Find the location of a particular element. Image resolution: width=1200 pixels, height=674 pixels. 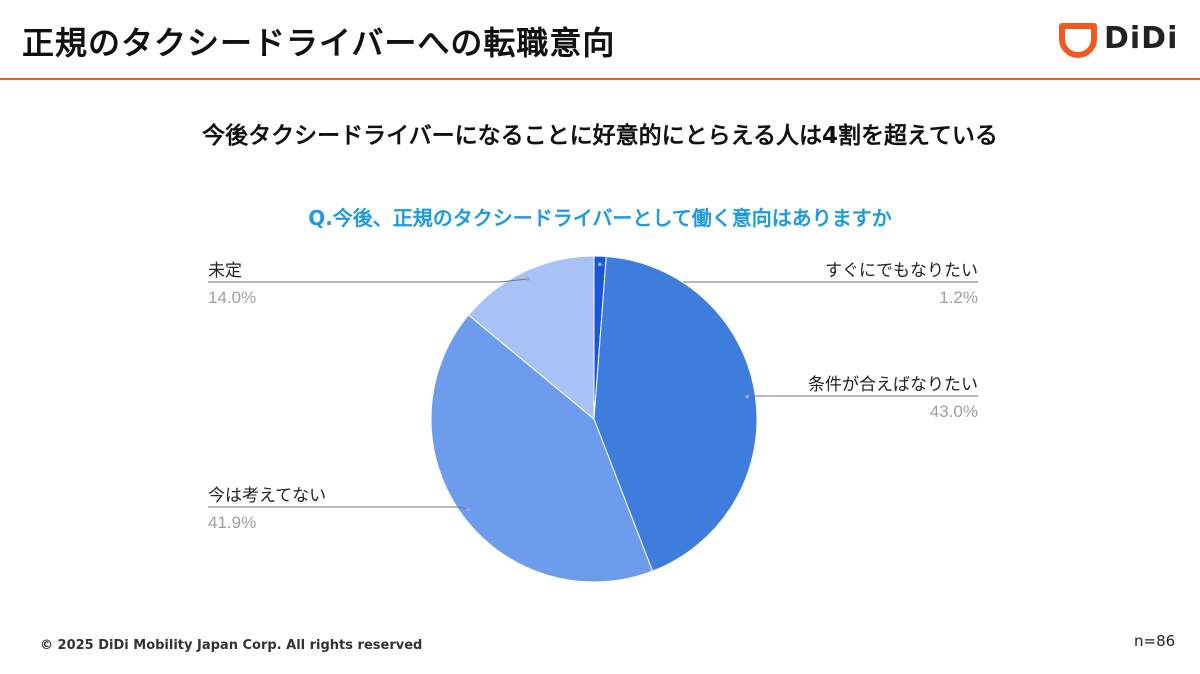

header-bar: 正規のタクシードライバーへの転職意向 DiDi is located at coordinates (600, 40).